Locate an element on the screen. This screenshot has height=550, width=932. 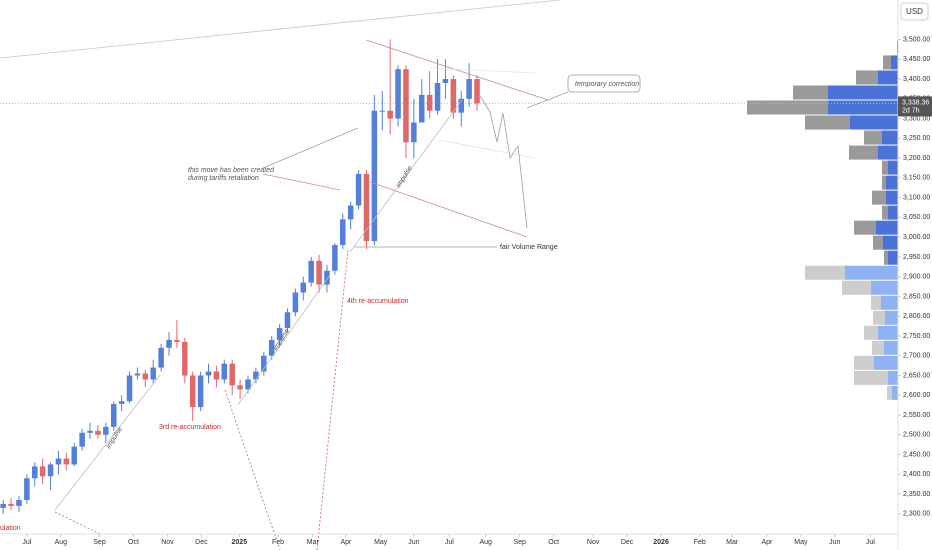
y-tick-label: 3,300.00 is located at coordinates (916, 118).